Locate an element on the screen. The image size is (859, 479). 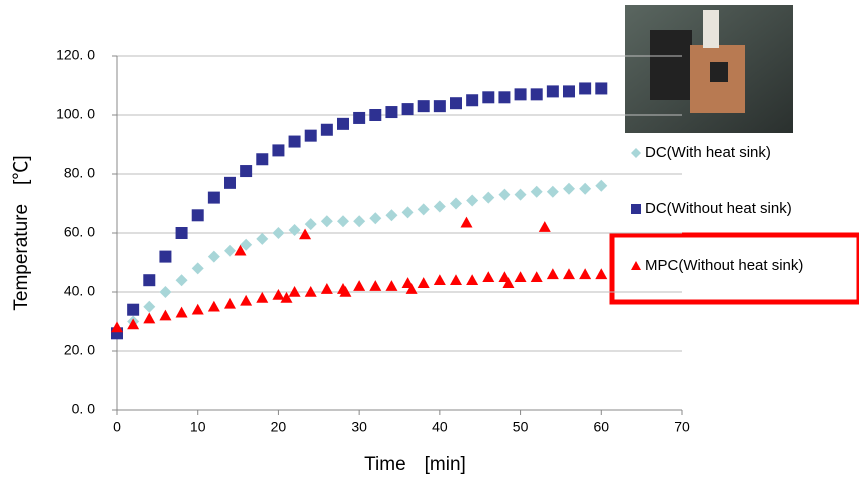
y-tick-label: 20. 0 is located at coordinates (79, 350).